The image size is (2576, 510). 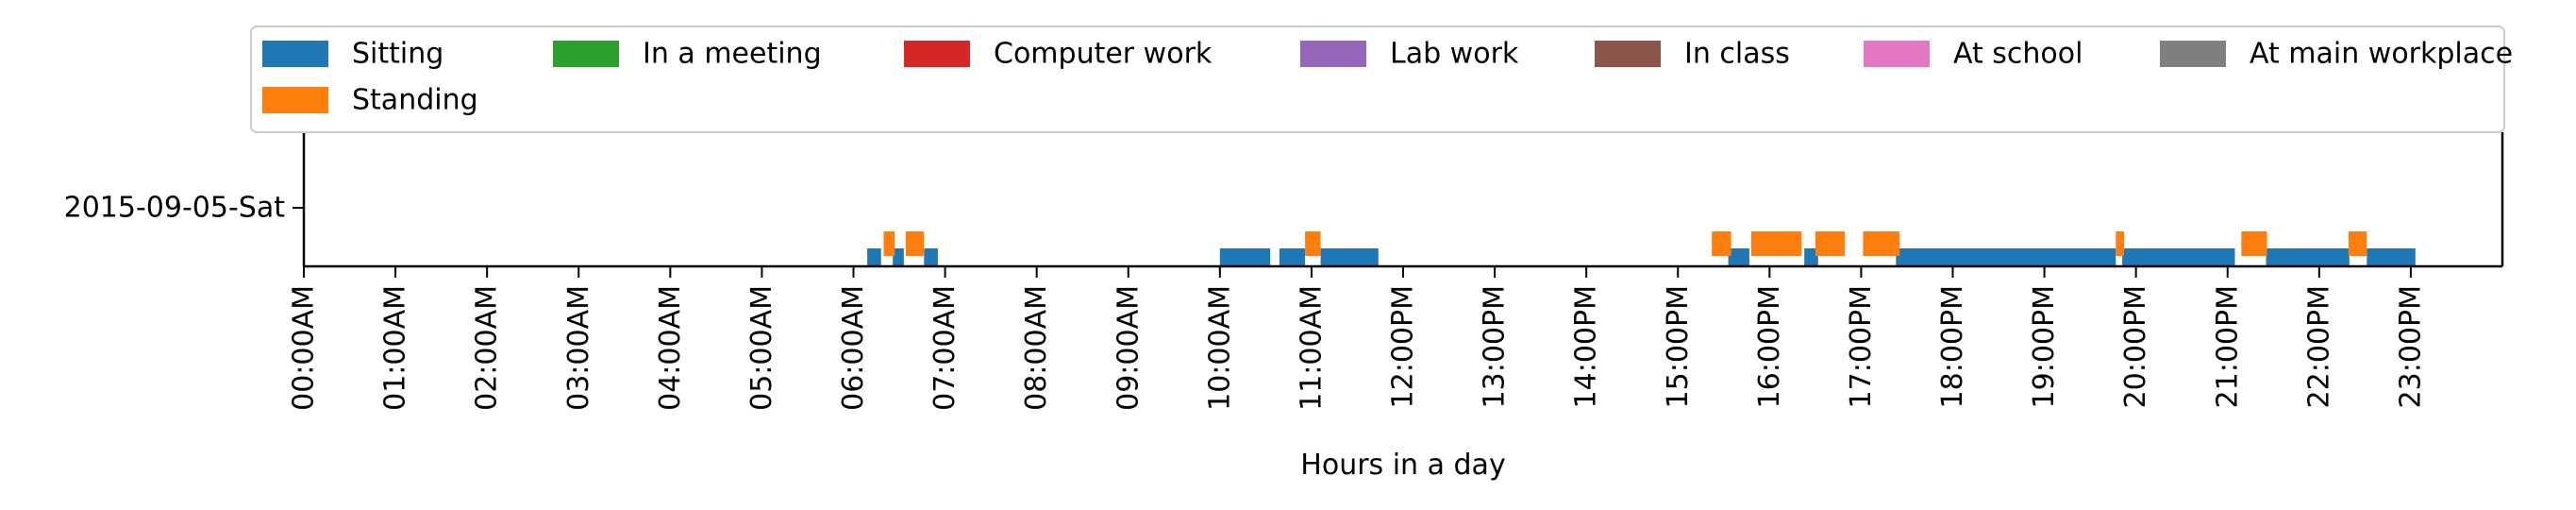 What do you see at coordinates (1403, 346) in the screenshot?
I see `x-tick-label: 12:00PM` at bounding box center [1403, 346].